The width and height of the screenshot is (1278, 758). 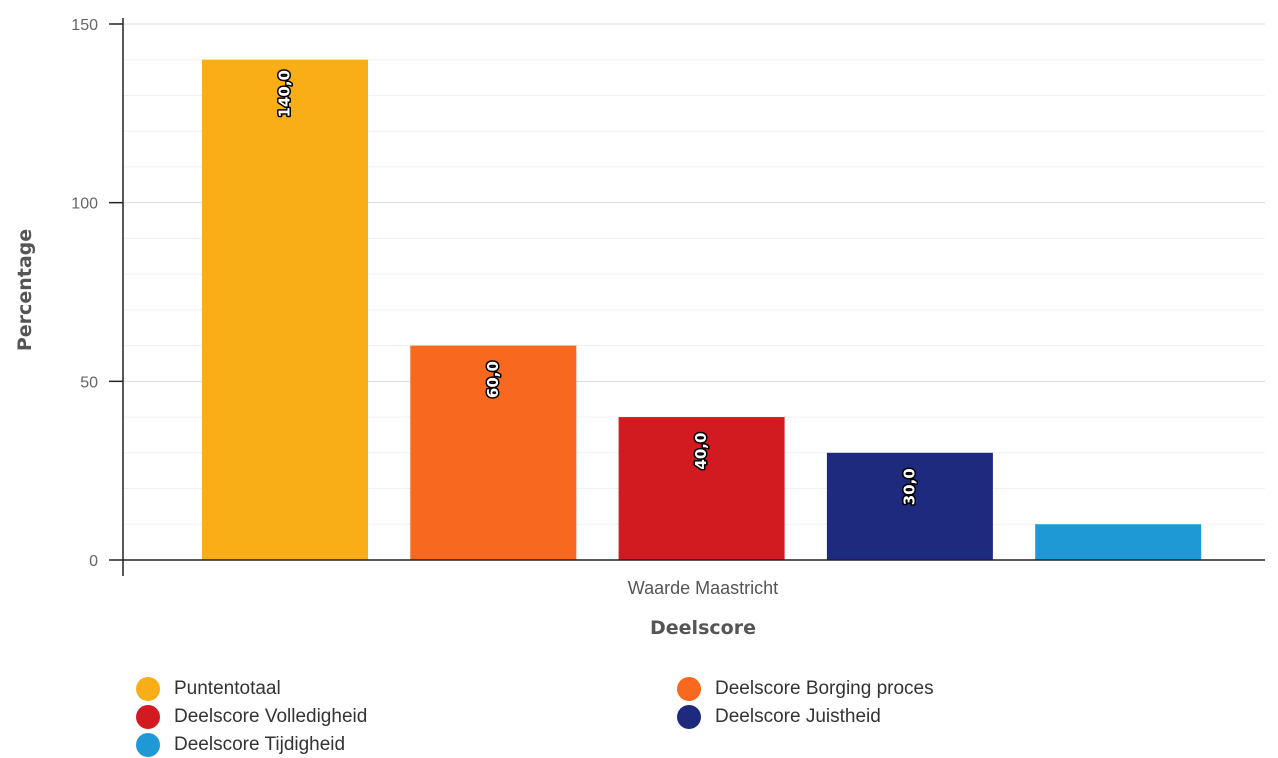 I want to click on bar-deelscore-tijdigheid, so click(x=1118, y=542).